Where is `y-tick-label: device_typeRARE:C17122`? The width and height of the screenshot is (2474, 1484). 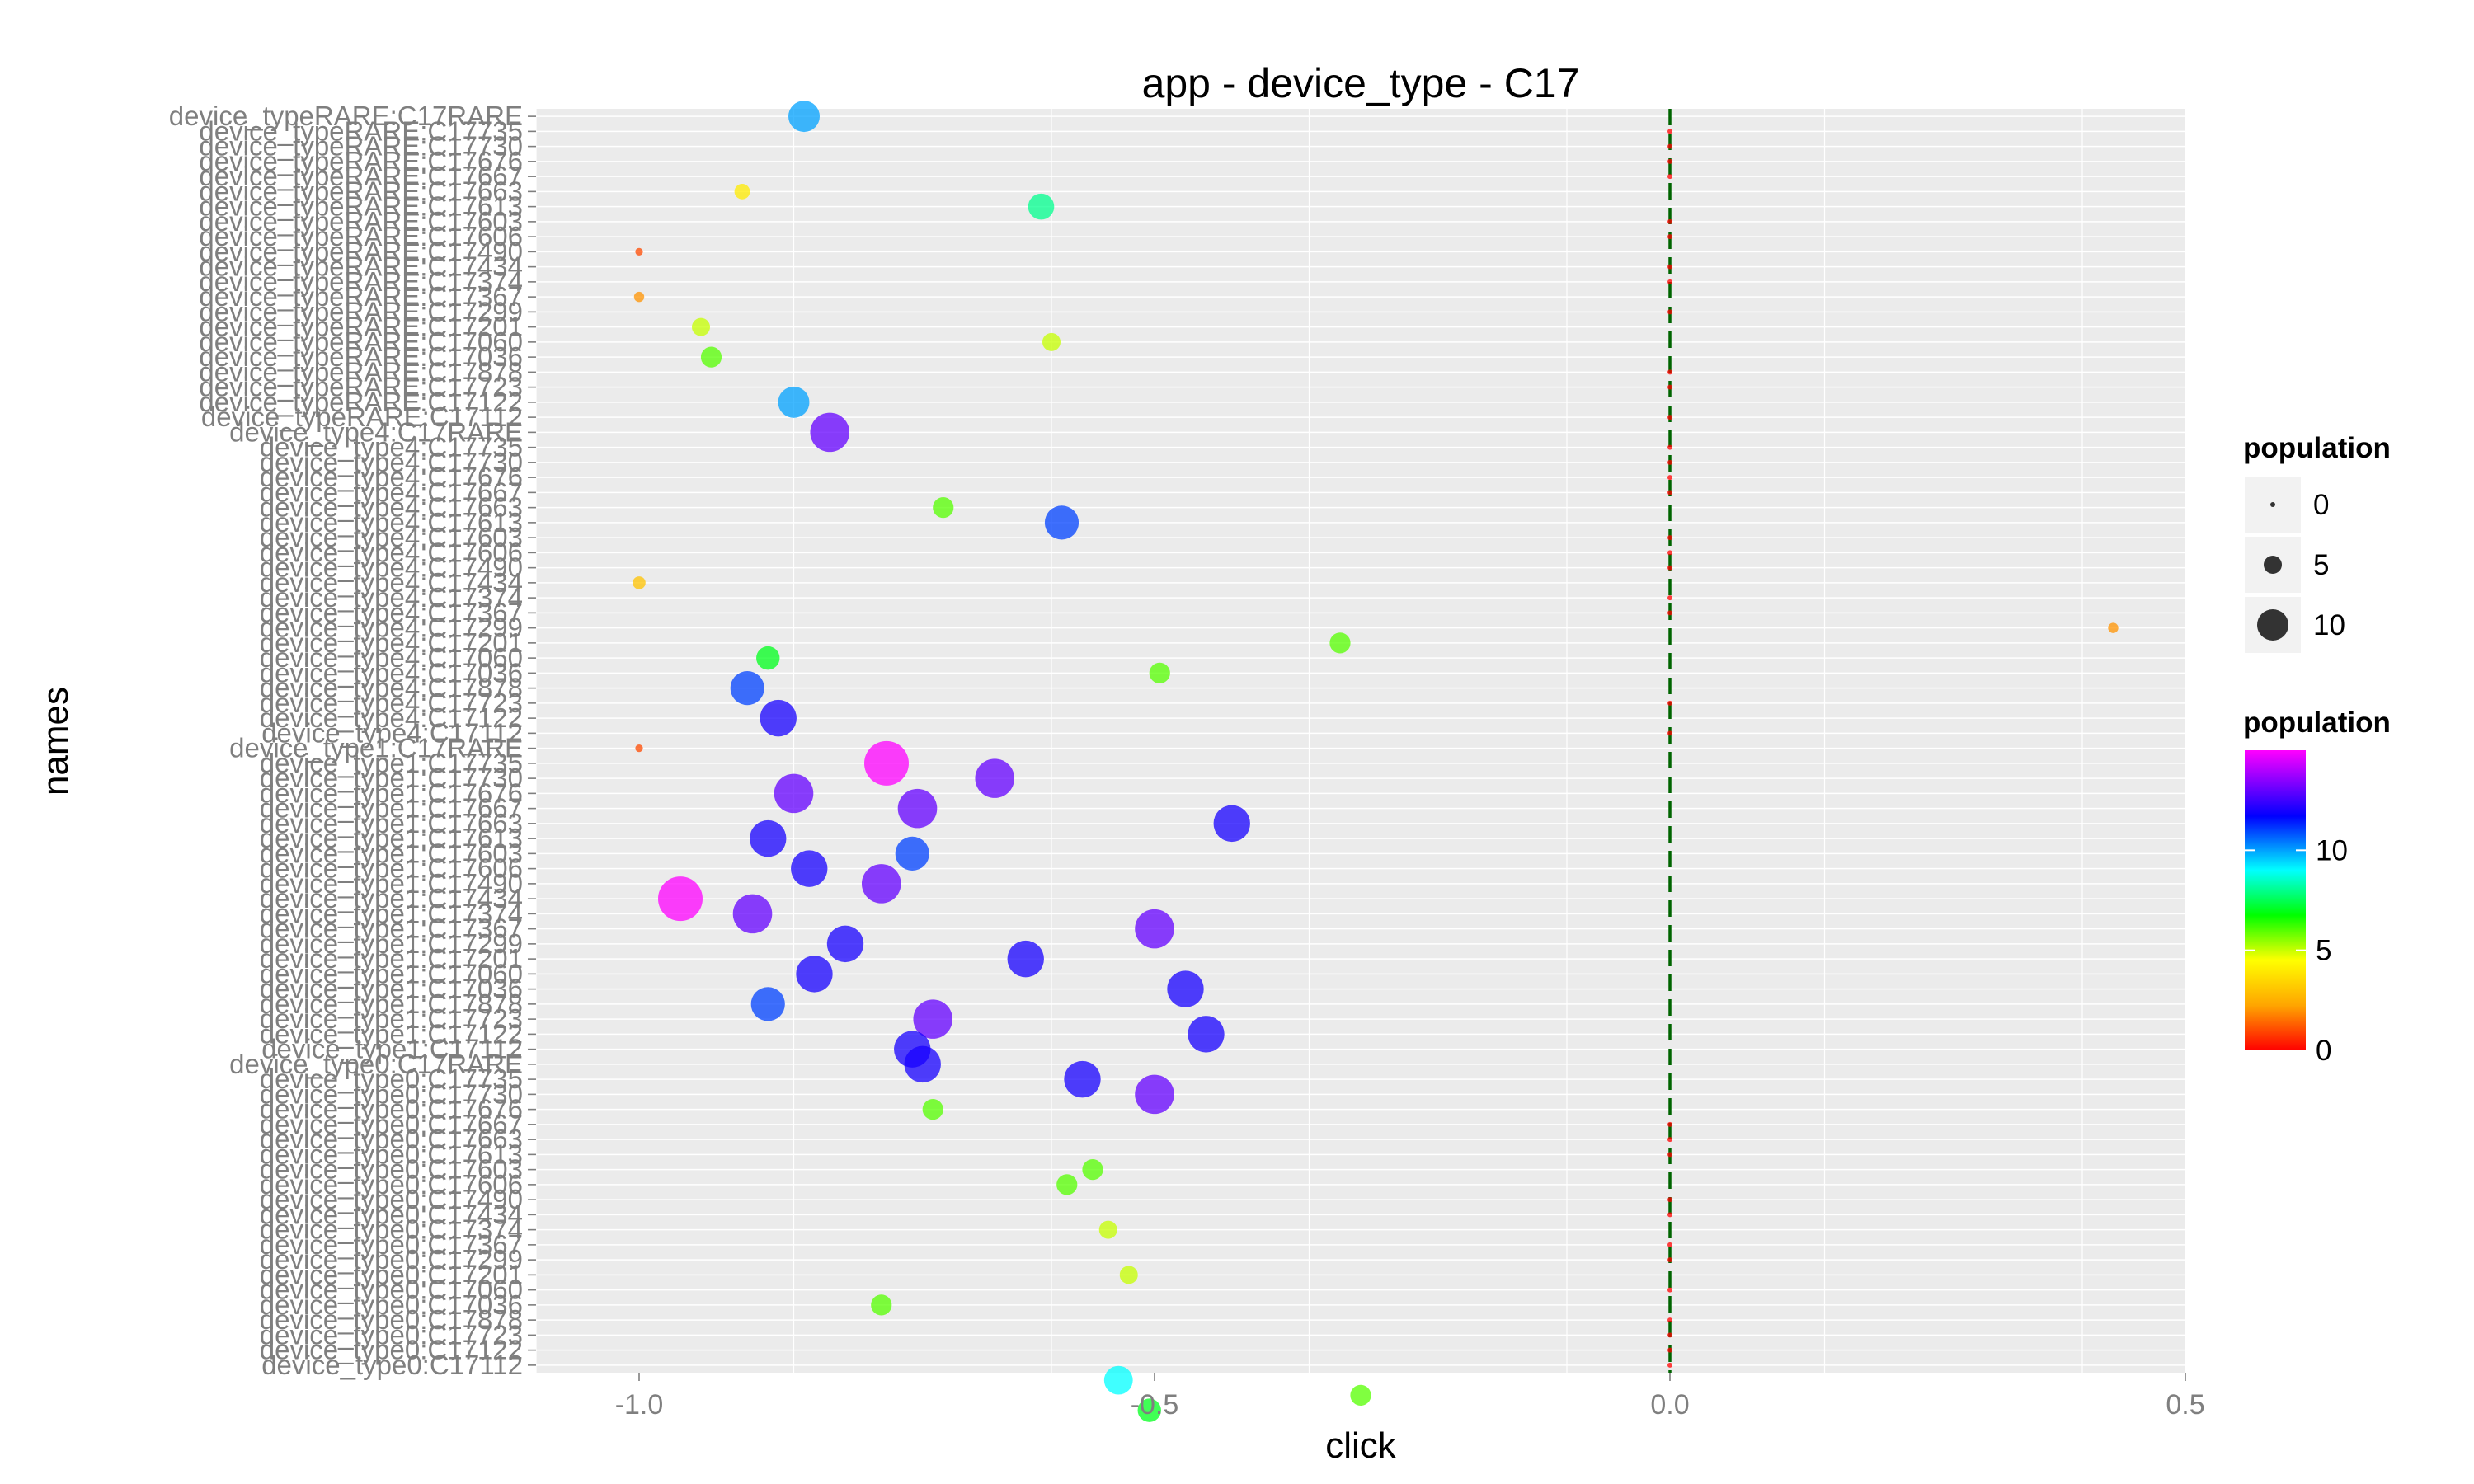 y-tick-label: device_typeRARE:C17122 is located at coordinates (361, 402).